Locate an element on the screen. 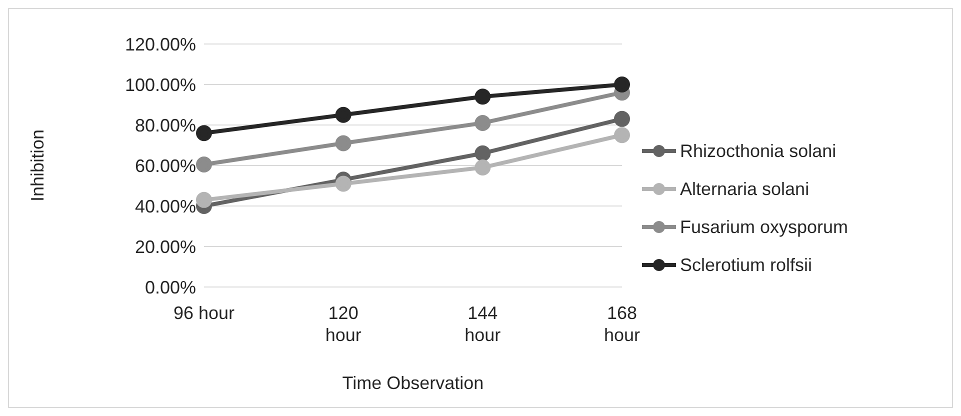 Image resolution: width=961 pixels, height=416 pixels. legend-label: Rhizocthonia solani is located at coordinates (758, 151).